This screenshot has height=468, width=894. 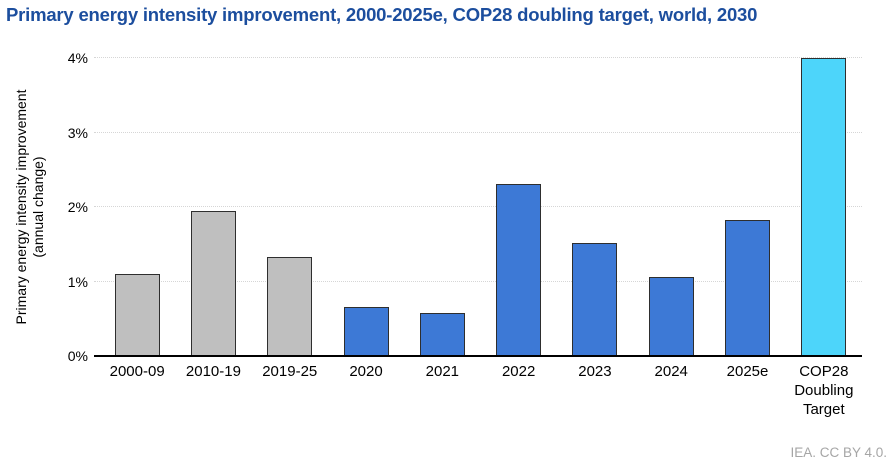 I want to click on credit-text: IEA. CC BY 4.0., so click(x=838, y=452).